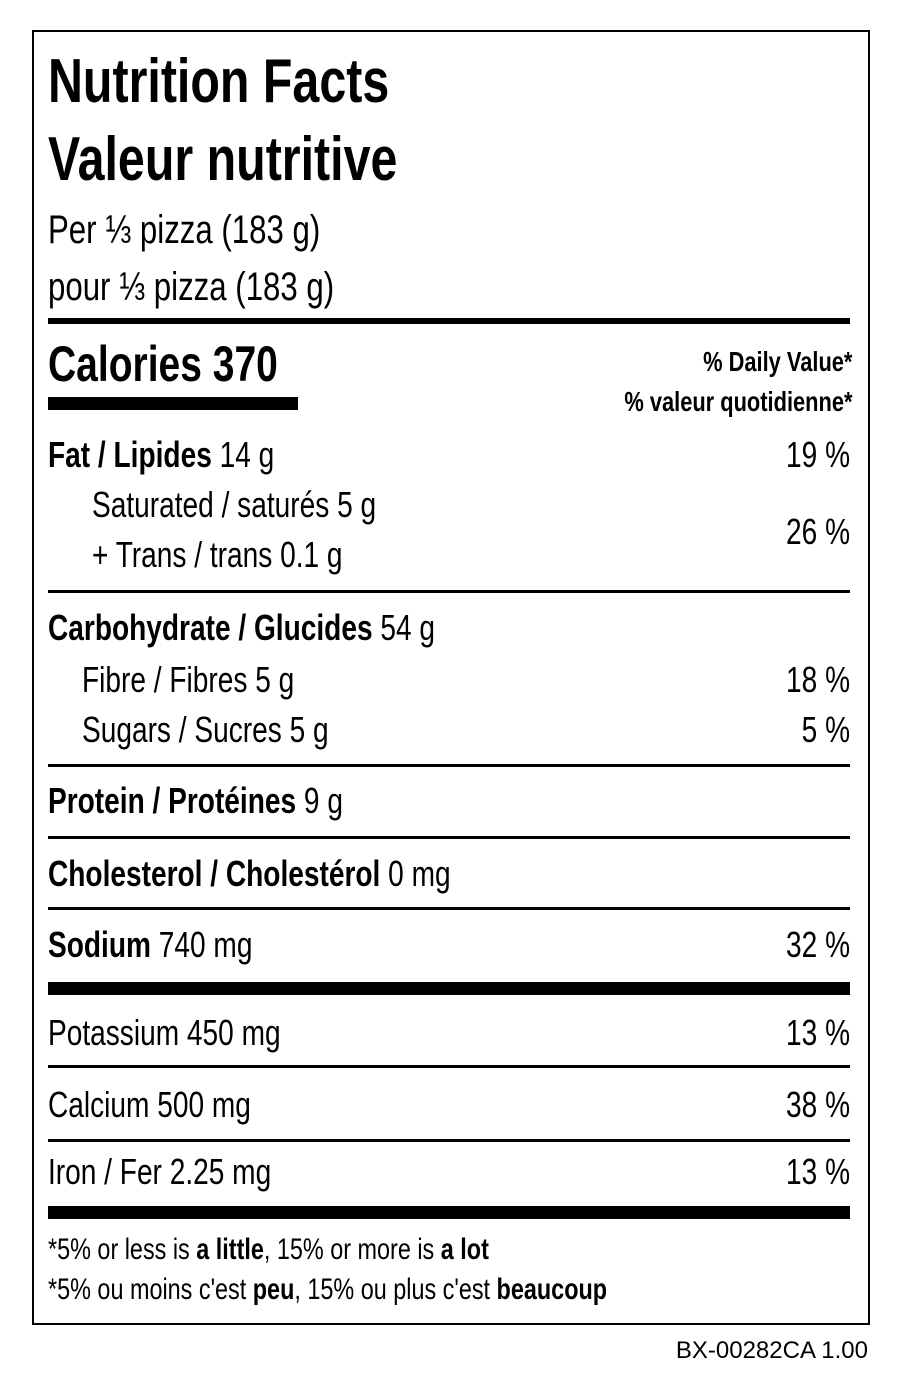 The height and width of the screenshot is (1378, 900). What do you see at coordinates (125, 364) in the screenshot?
I see `calories-label: Calories` at bounding box center [125, 364].